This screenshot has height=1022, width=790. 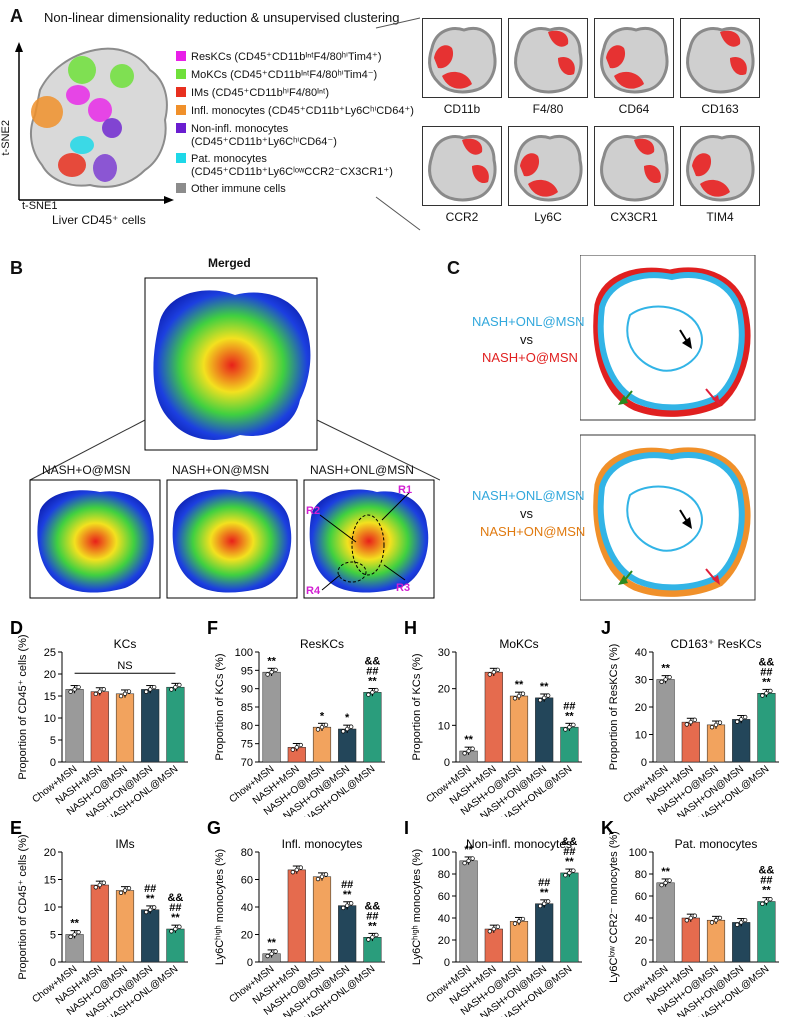 What do you see at coordinates (292, 172) in the screenshot?
I see `legend-sub: (CD45⁺CD11b⁺Ly6CˡᵒʷCCR2⁻CX3CR1⁺)` at bounding box center [292, 172].